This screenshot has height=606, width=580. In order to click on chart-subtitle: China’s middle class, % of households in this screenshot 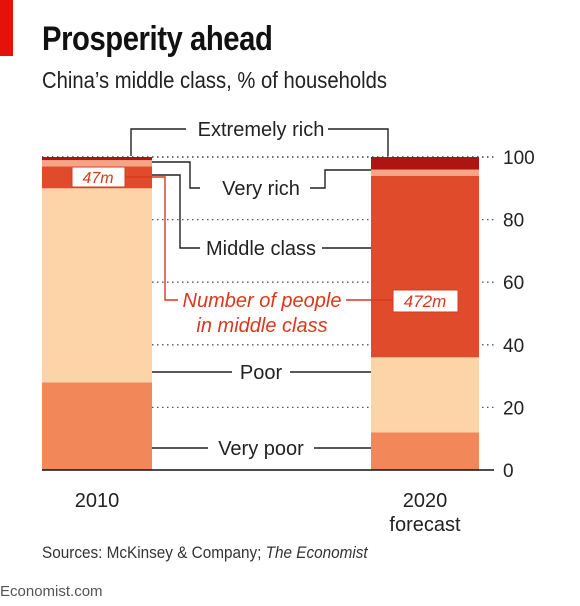, I will do `click(215, 80)`.